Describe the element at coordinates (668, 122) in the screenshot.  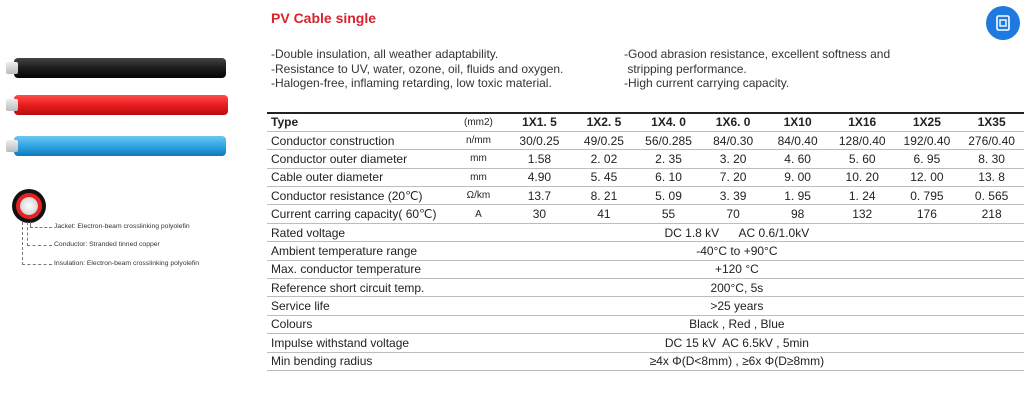
I see `header-size: 1X4. 0` at that location.